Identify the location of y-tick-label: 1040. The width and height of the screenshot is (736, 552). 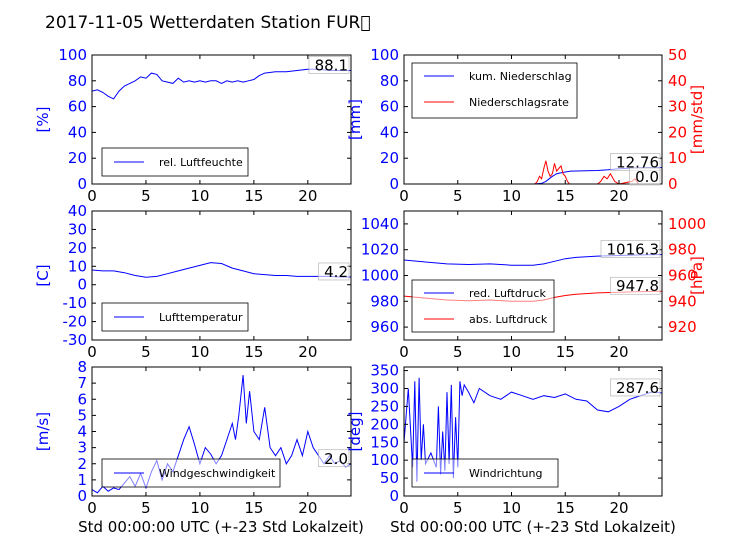
(380, 224).